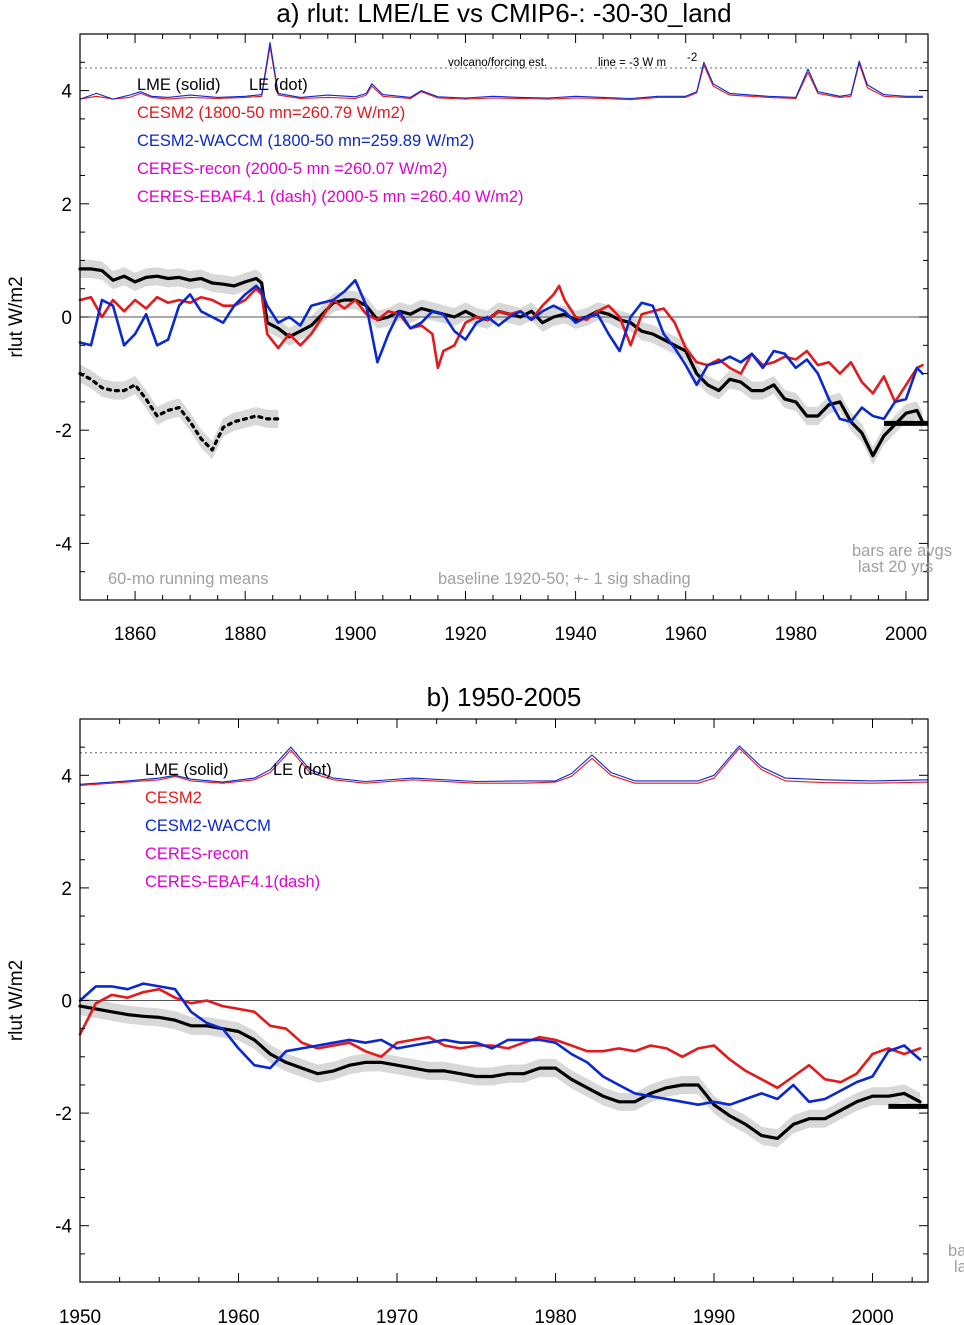 Image resolution: width=964 pixels, height=1325 pixels. What do you see at coordinates (208, 826) in the screenshot?
I see `legend-entry: CESM2-WACCM` at bounding box center [208, 826].